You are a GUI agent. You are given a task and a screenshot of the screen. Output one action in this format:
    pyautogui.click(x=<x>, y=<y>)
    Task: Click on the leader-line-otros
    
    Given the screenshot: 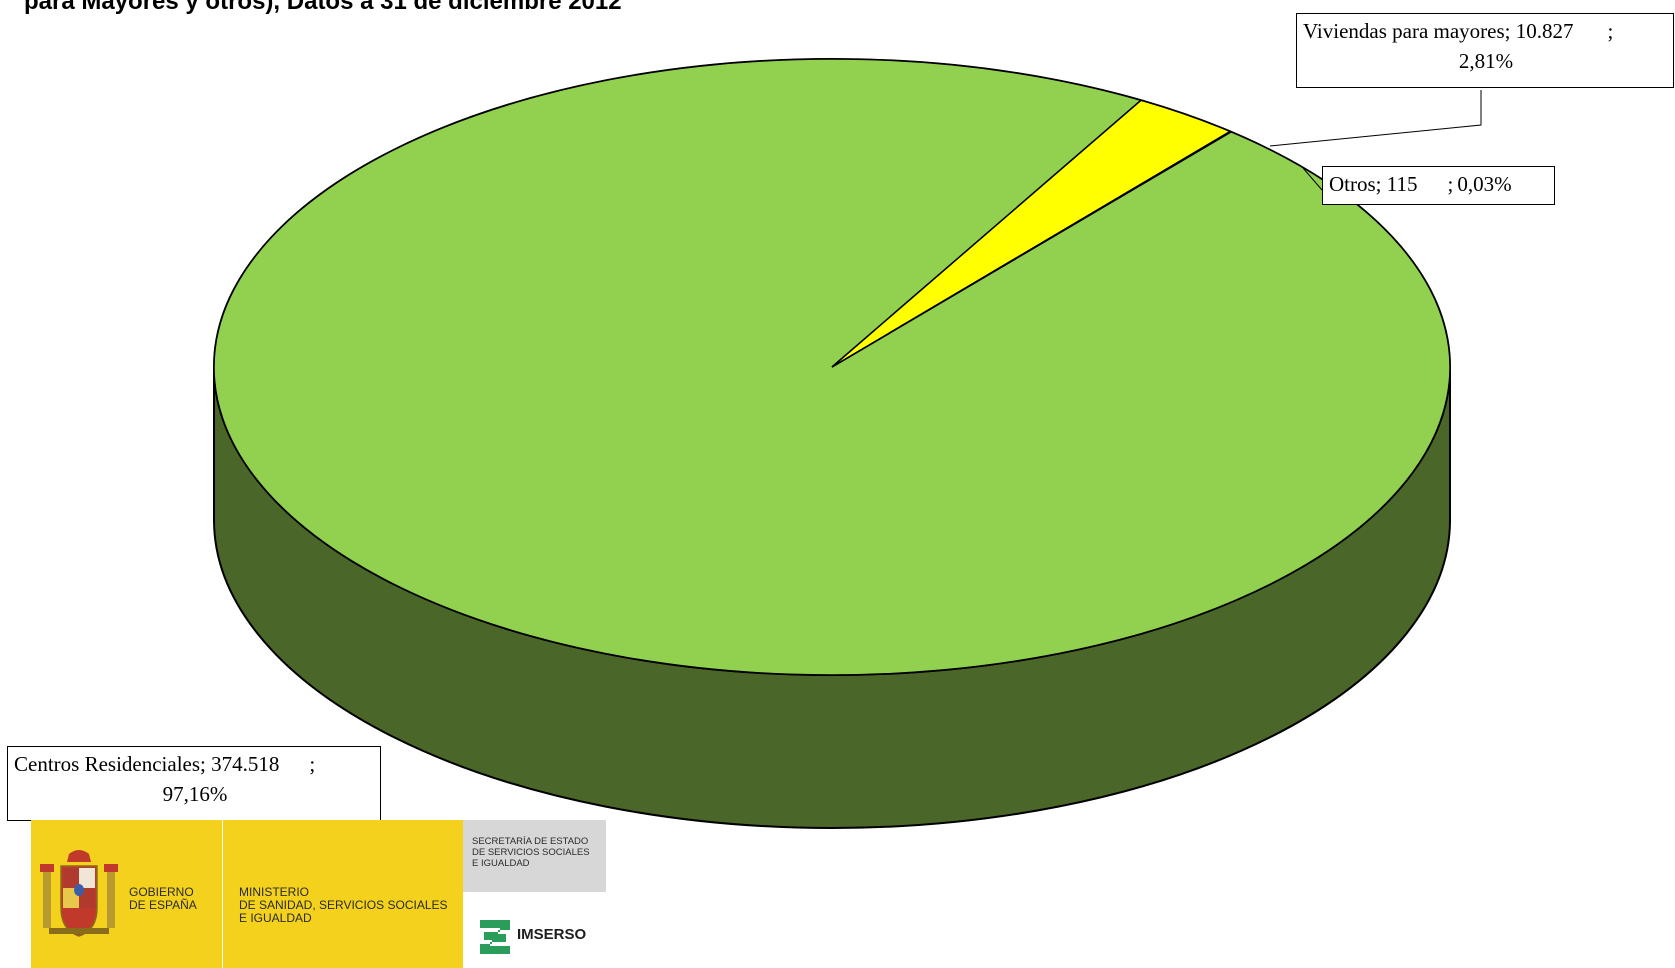 What is the action you would take?
    pyautogui.click(x=1312, y=179)
    